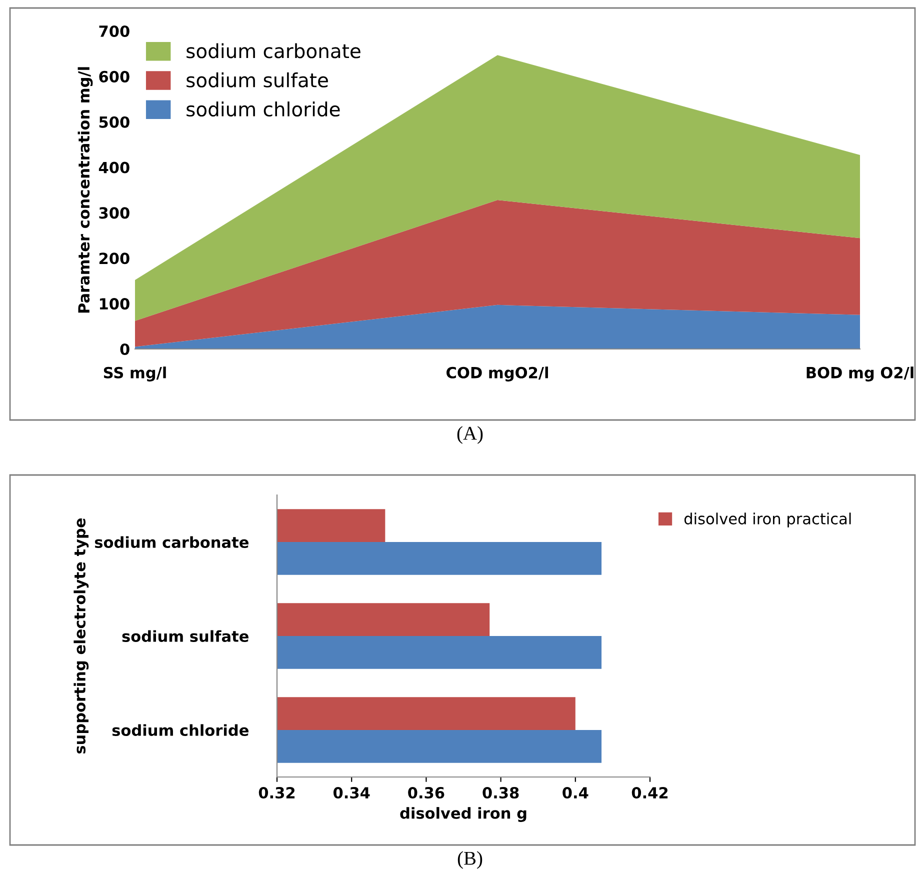 The height and width of the screenshot is (874, 920). Describe the element at coordinates (114, 213) in the screenshot. I see `y-tick-label: 300` at that location.